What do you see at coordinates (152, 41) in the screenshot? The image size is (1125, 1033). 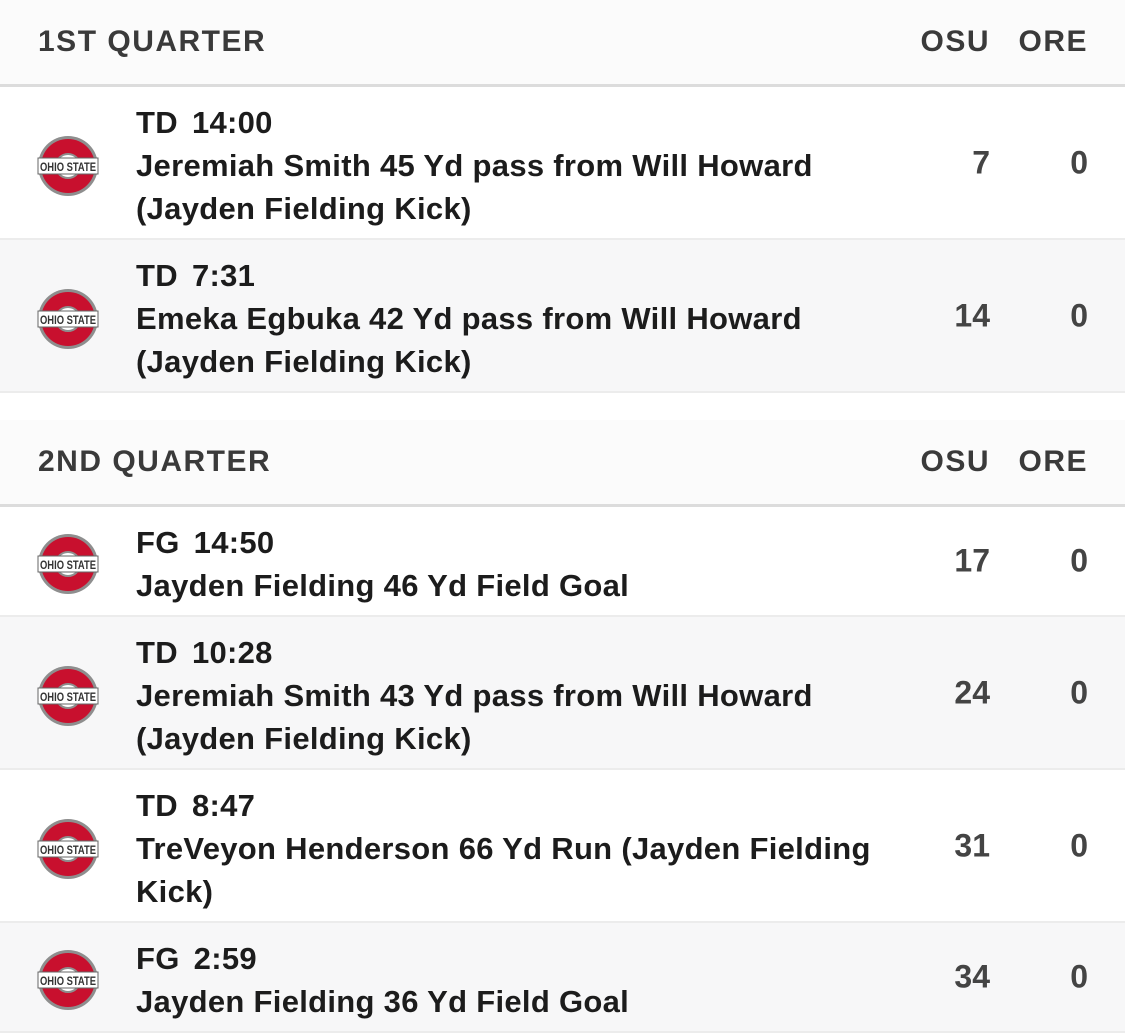 I see `section-title: 1ST QUARTER` at bounding box center [152, 41].